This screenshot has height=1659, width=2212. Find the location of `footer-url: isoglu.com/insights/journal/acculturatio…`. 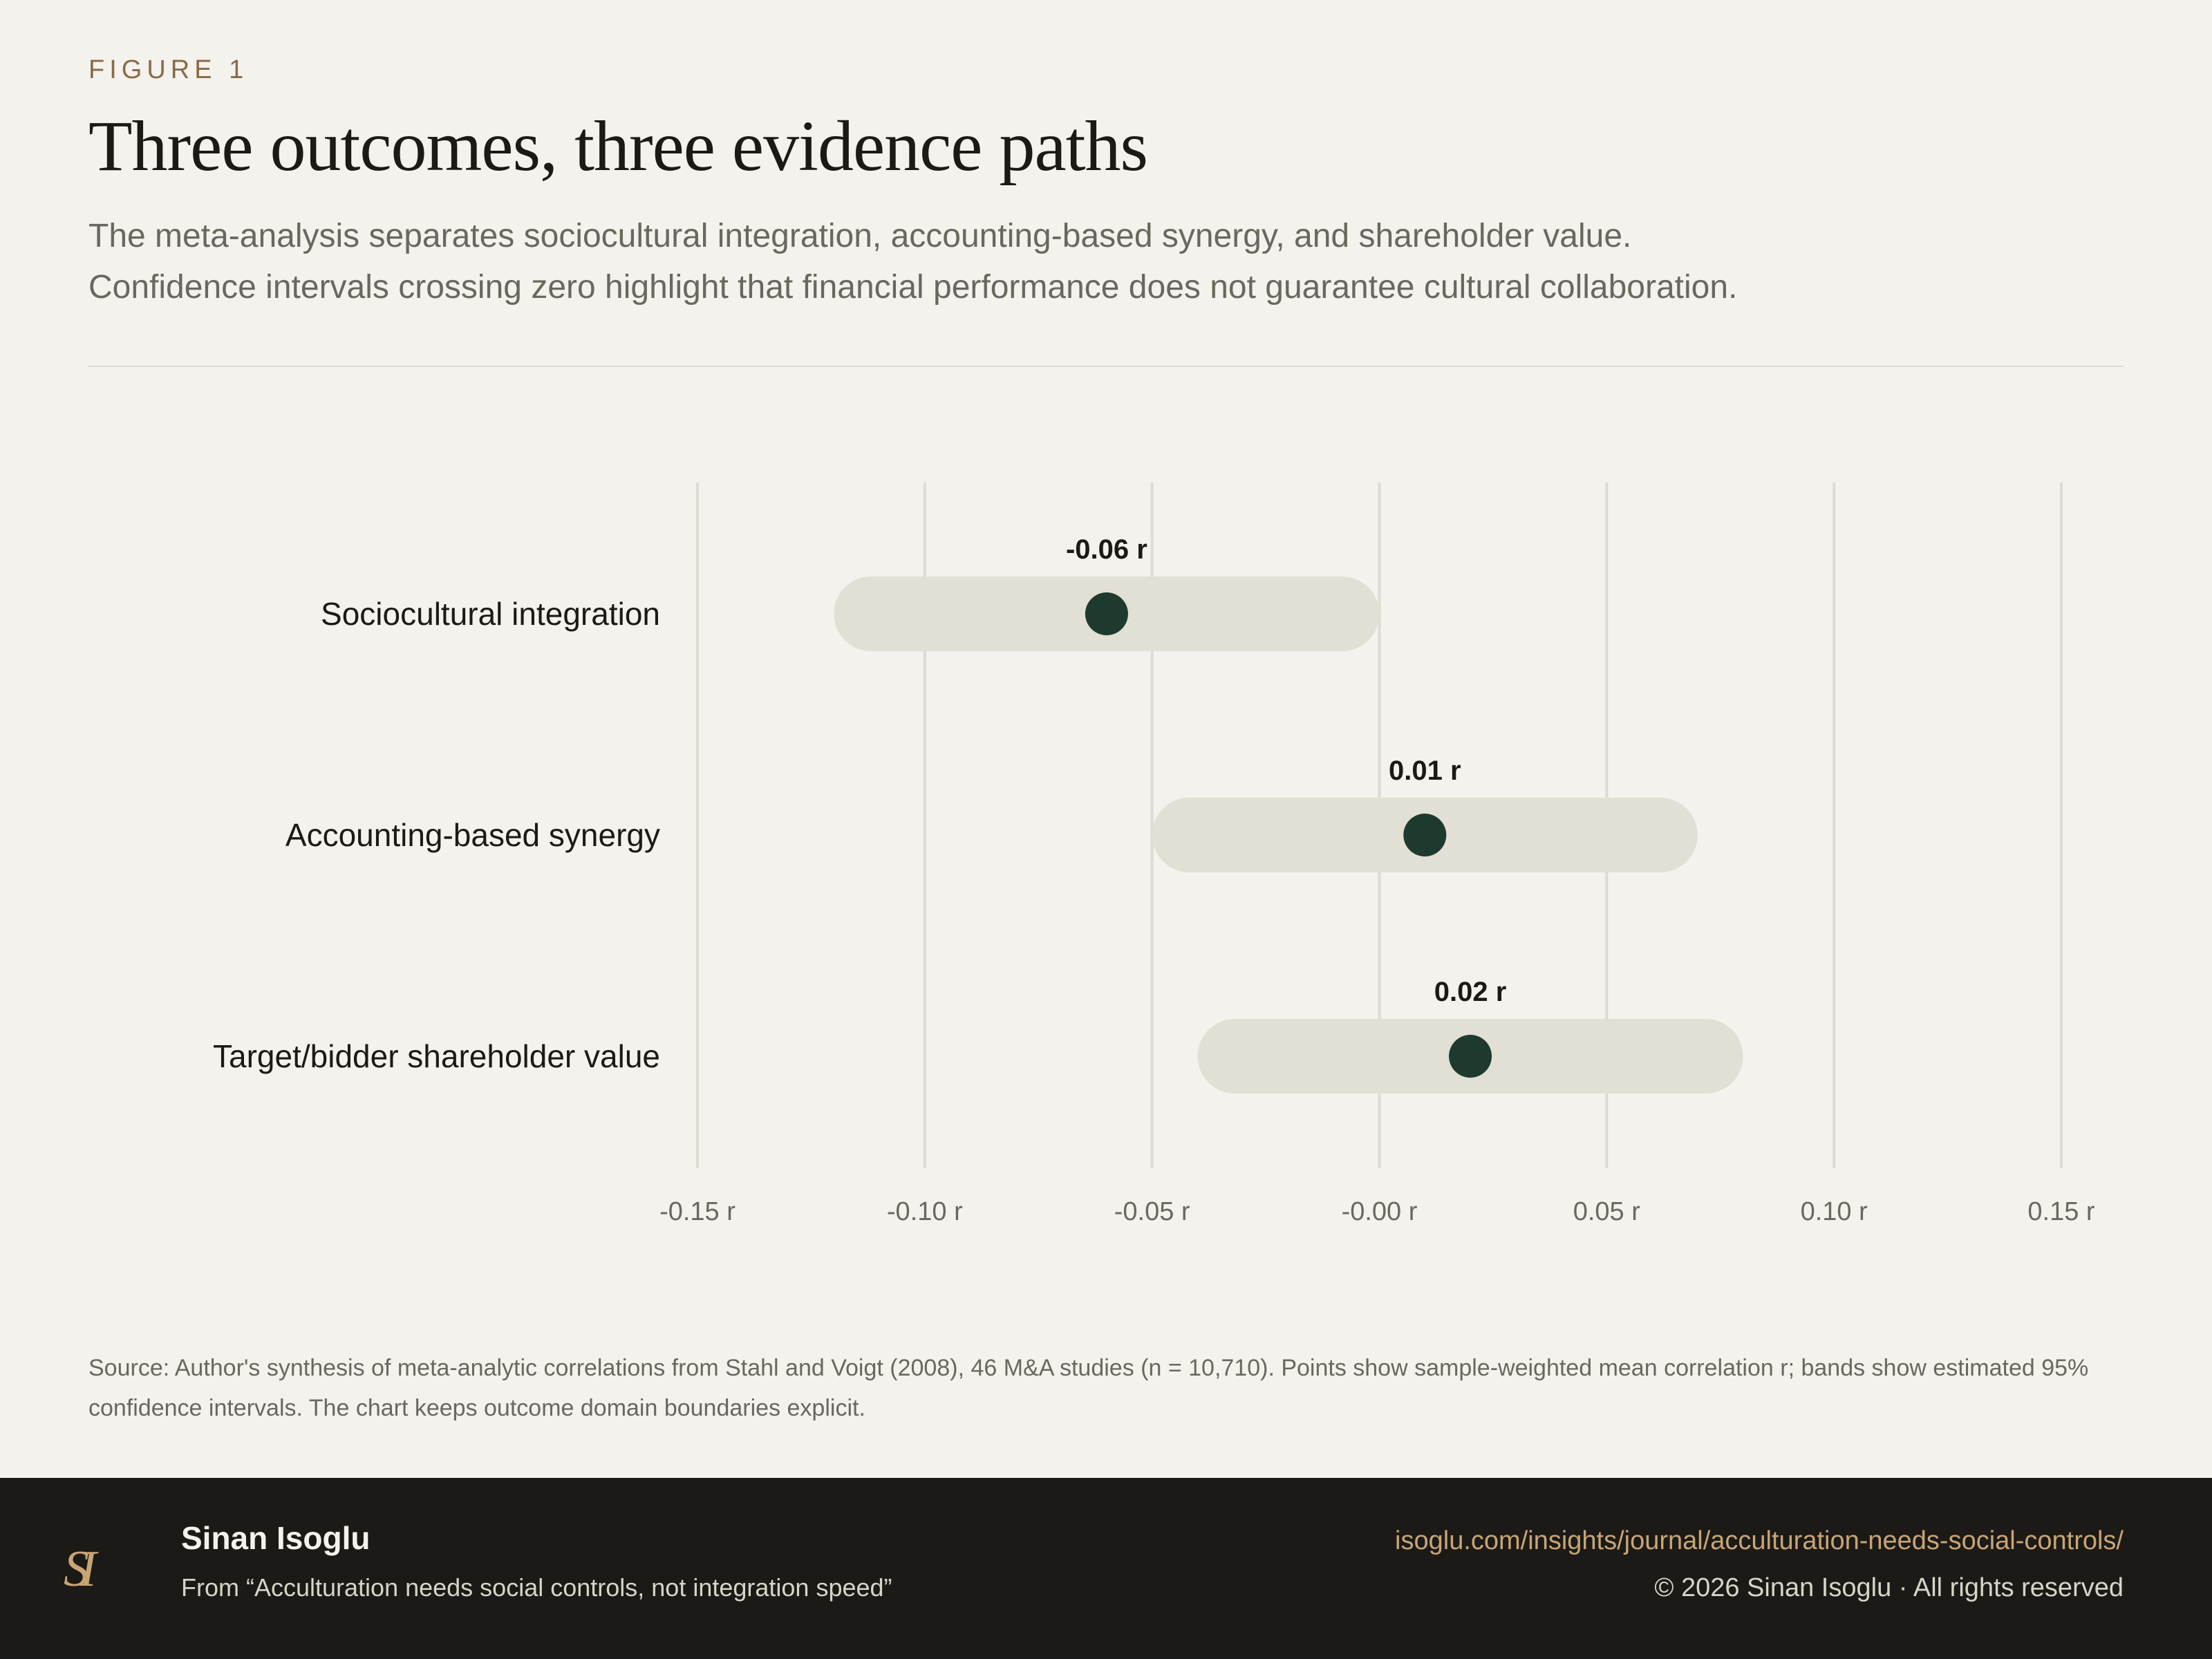

footer-url: isoglu.com/insights/journal/acculturatio… is located at coordinates (1760, 1540).